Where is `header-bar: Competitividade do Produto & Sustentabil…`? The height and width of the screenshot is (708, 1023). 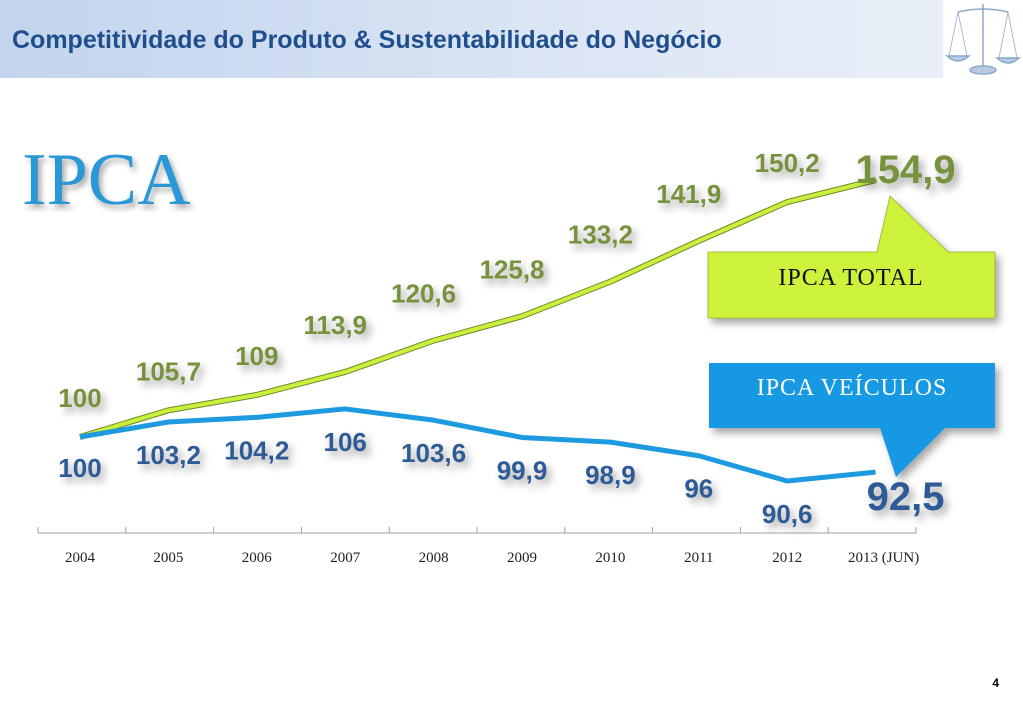 header-bar: Competitividade do Produto & Sustentabil… is located at coordinates (471, 39).